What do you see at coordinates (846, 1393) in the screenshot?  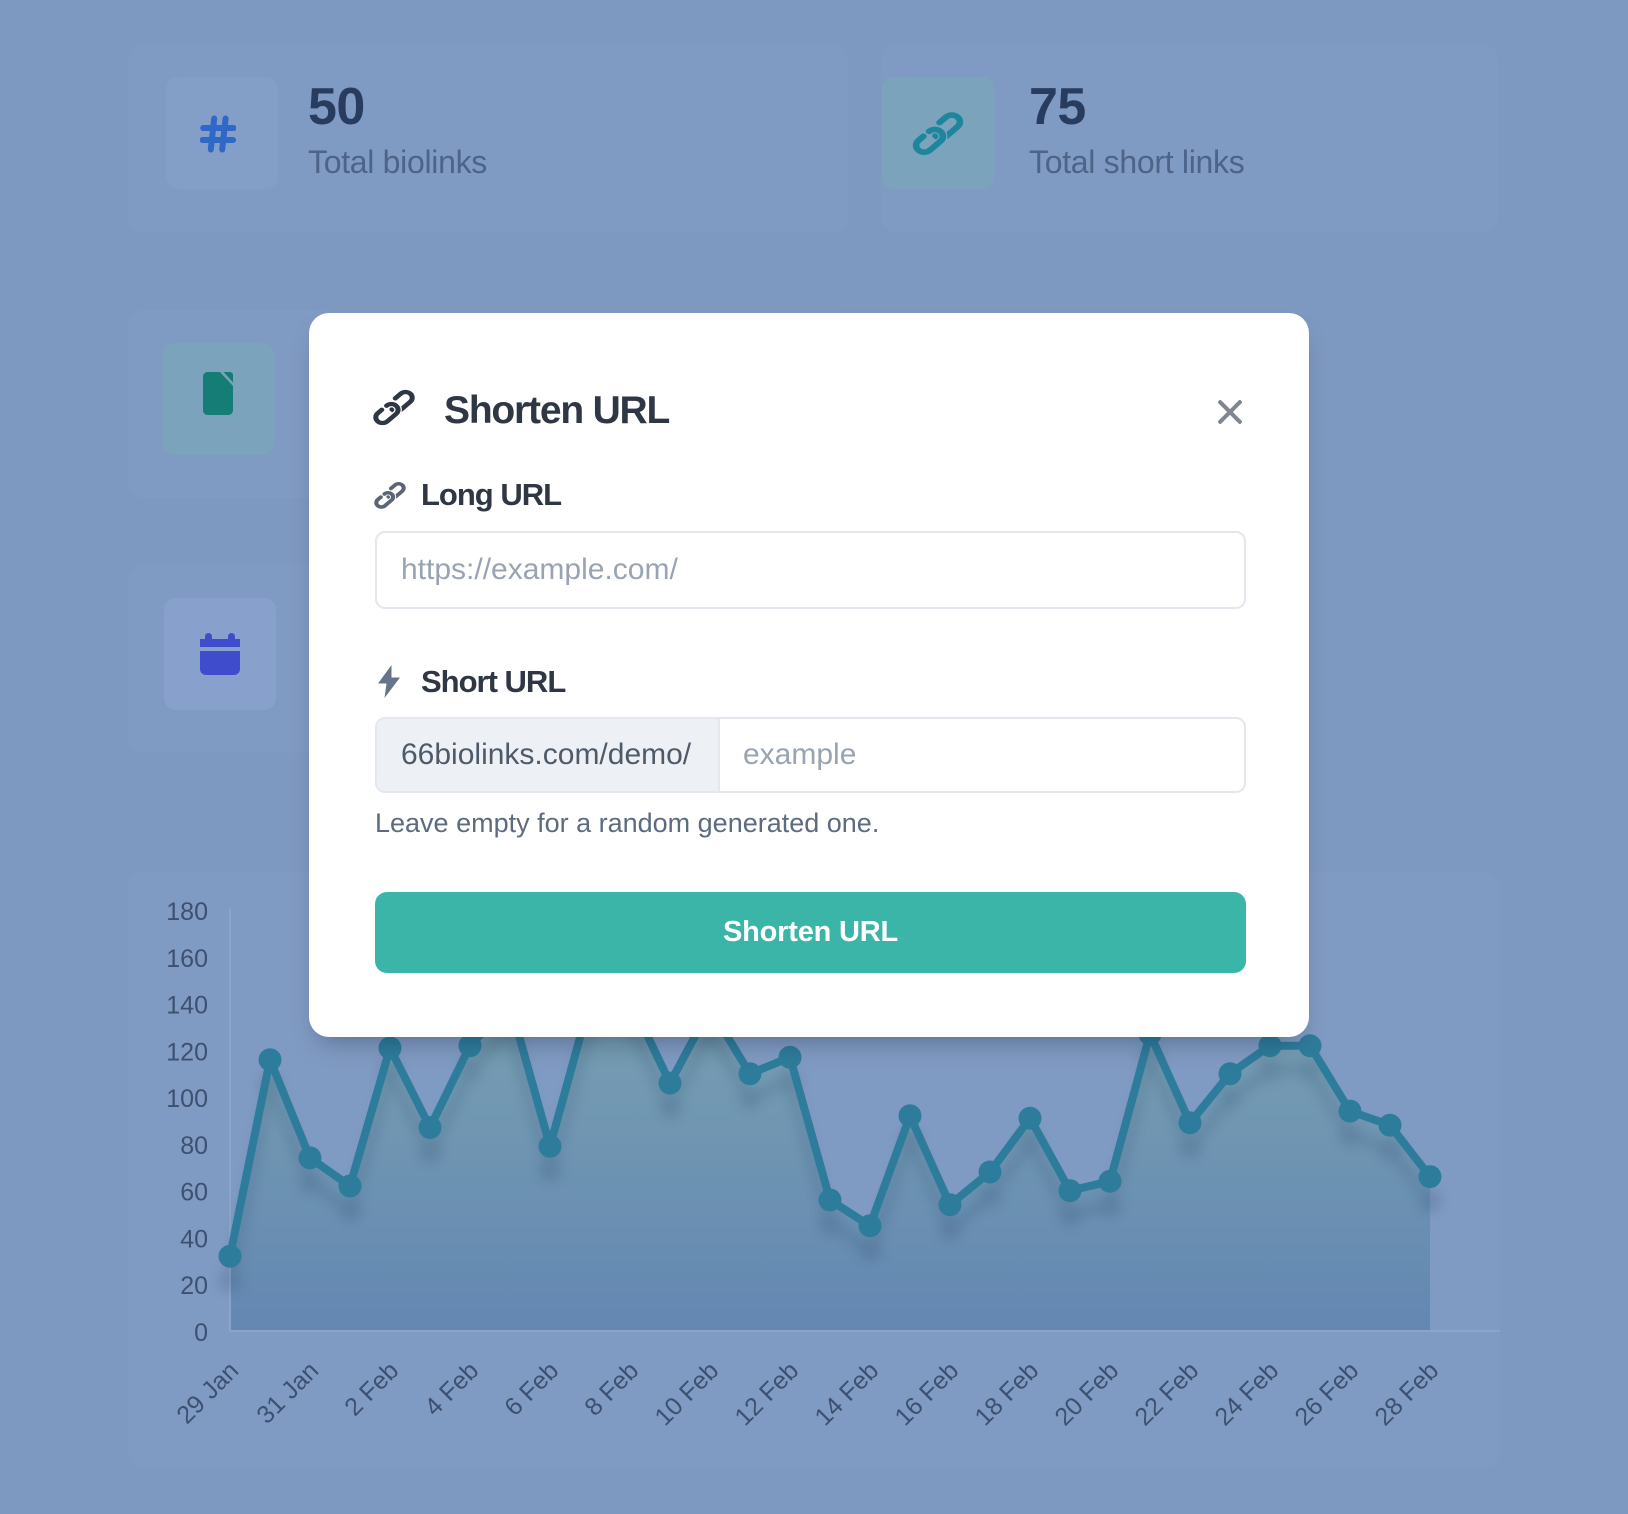 I see `svg-text: 14 Feb` at bounding box center [846, 1393].